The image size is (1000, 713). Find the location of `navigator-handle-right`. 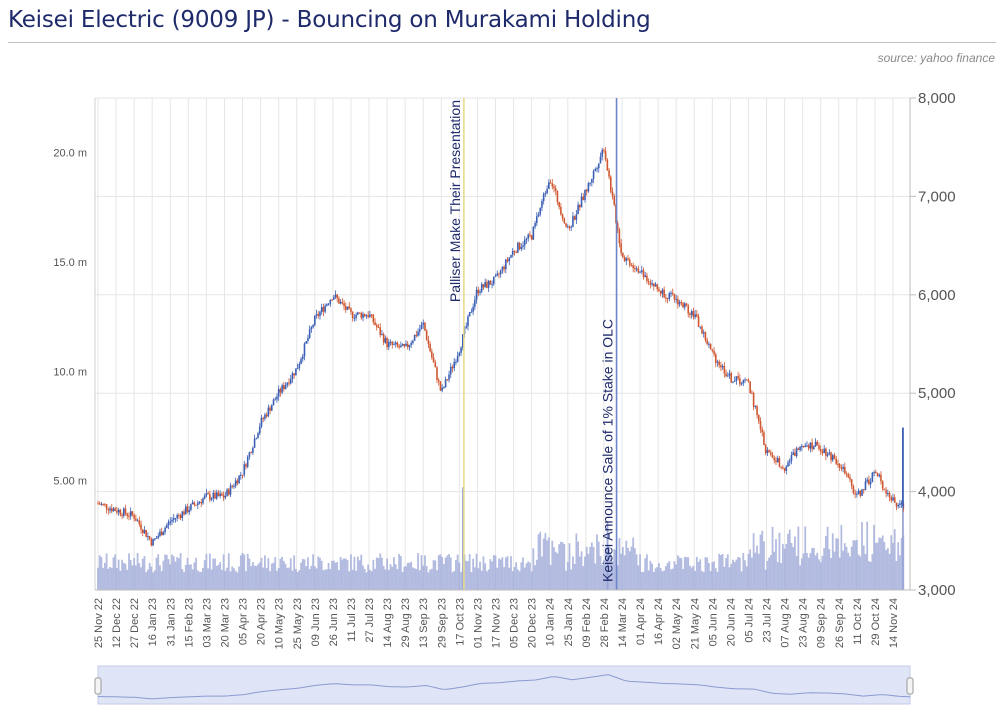

navigator-handle-right is located at coordinates (910, 686).